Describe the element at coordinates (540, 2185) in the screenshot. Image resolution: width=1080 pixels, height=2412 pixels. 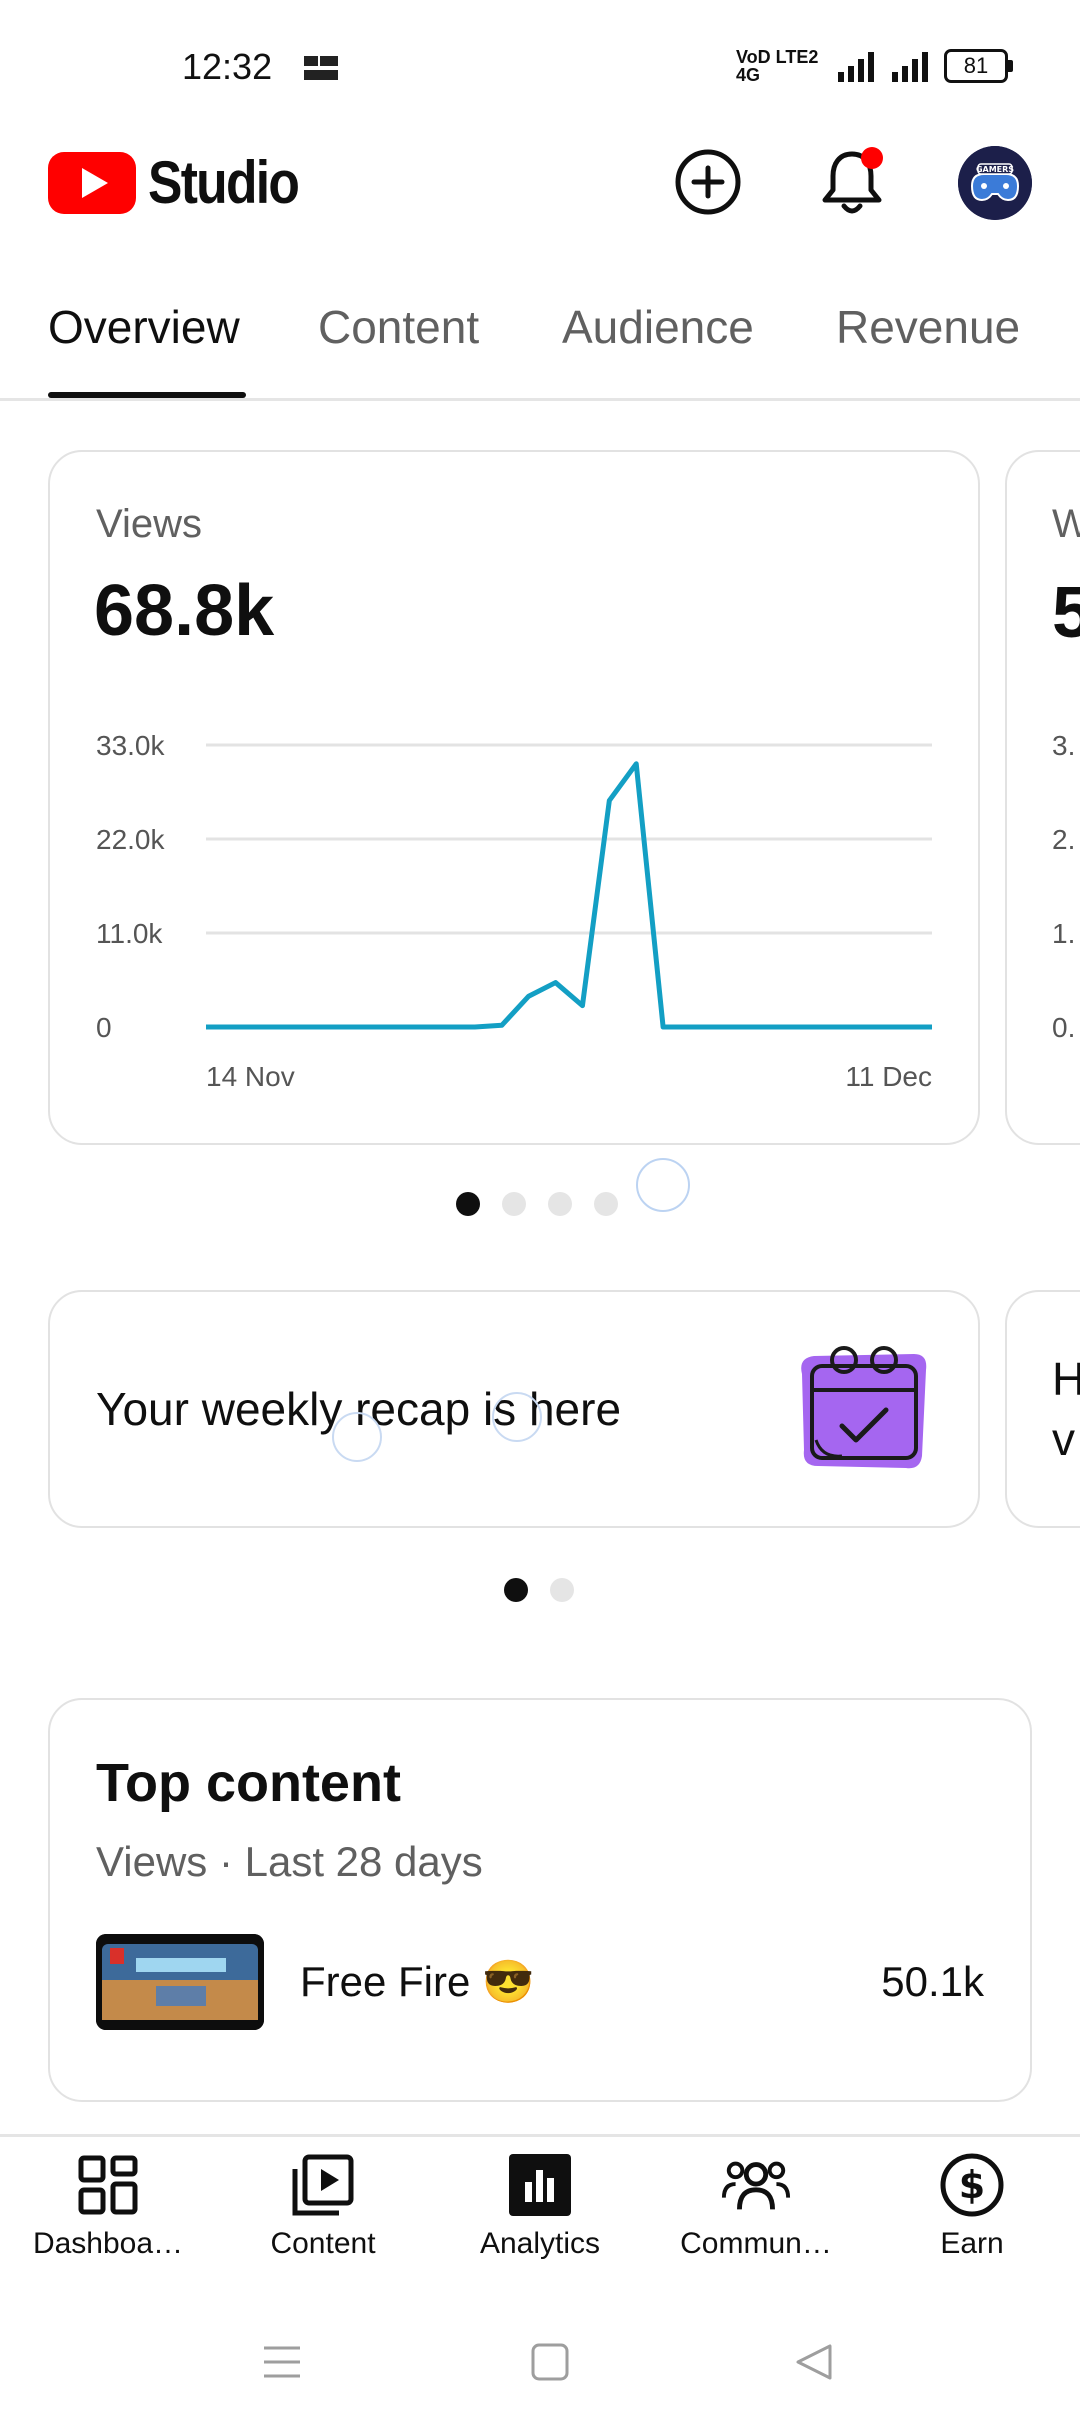
I see `analytics-icon` at that location.